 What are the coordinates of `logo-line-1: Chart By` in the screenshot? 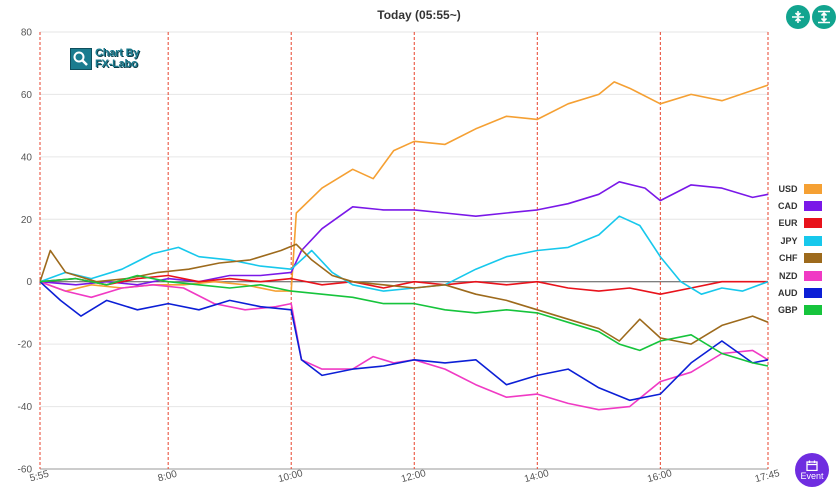 It's located at (117, 53).